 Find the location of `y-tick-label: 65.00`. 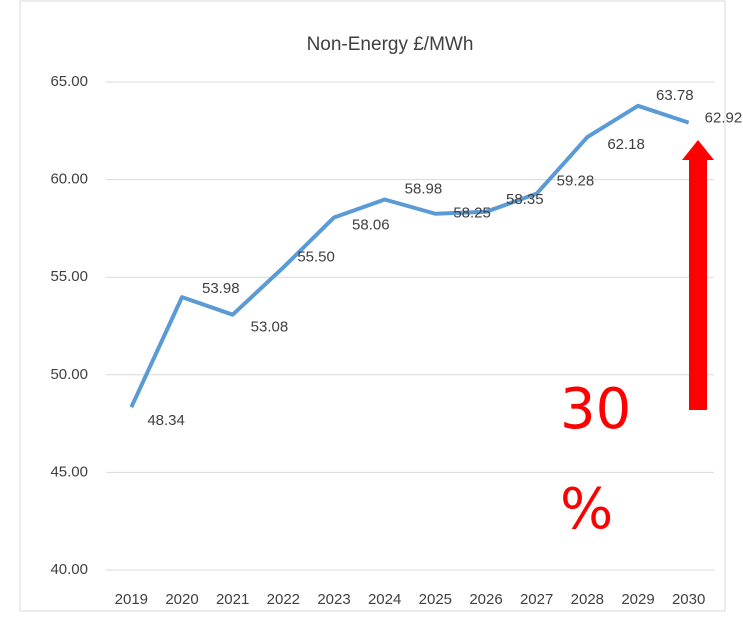

y-tick-label: 65.00 is located at coordinates (69, 81).